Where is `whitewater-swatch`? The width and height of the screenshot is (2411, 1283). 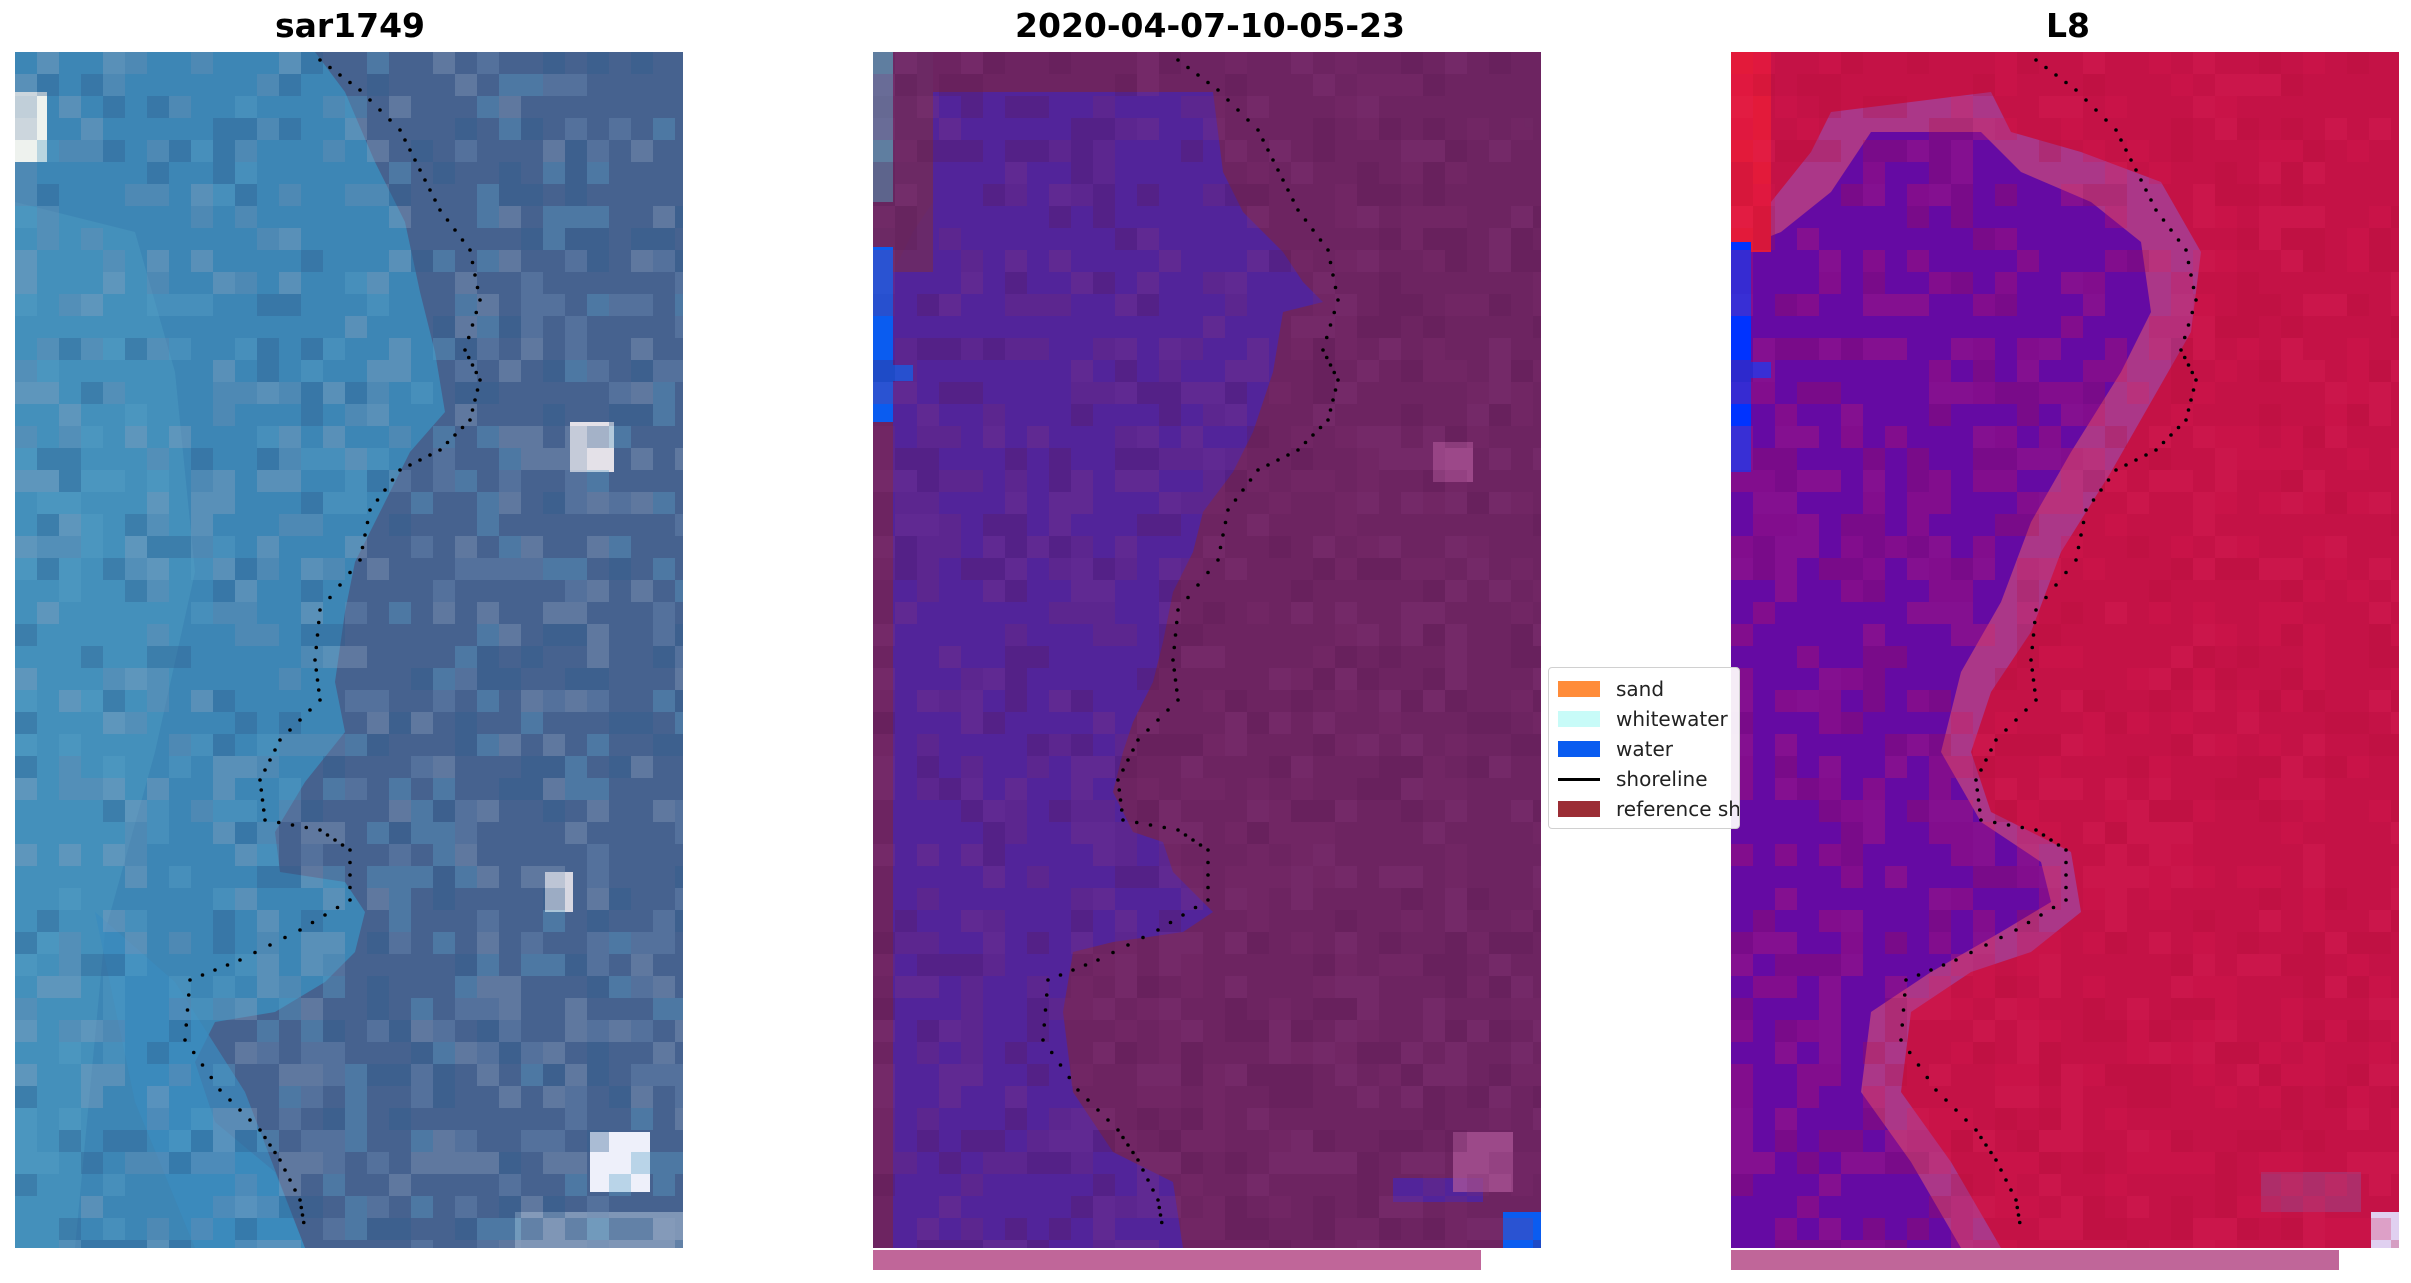 whitewater-swatch is located at coordinates (1579, 719).